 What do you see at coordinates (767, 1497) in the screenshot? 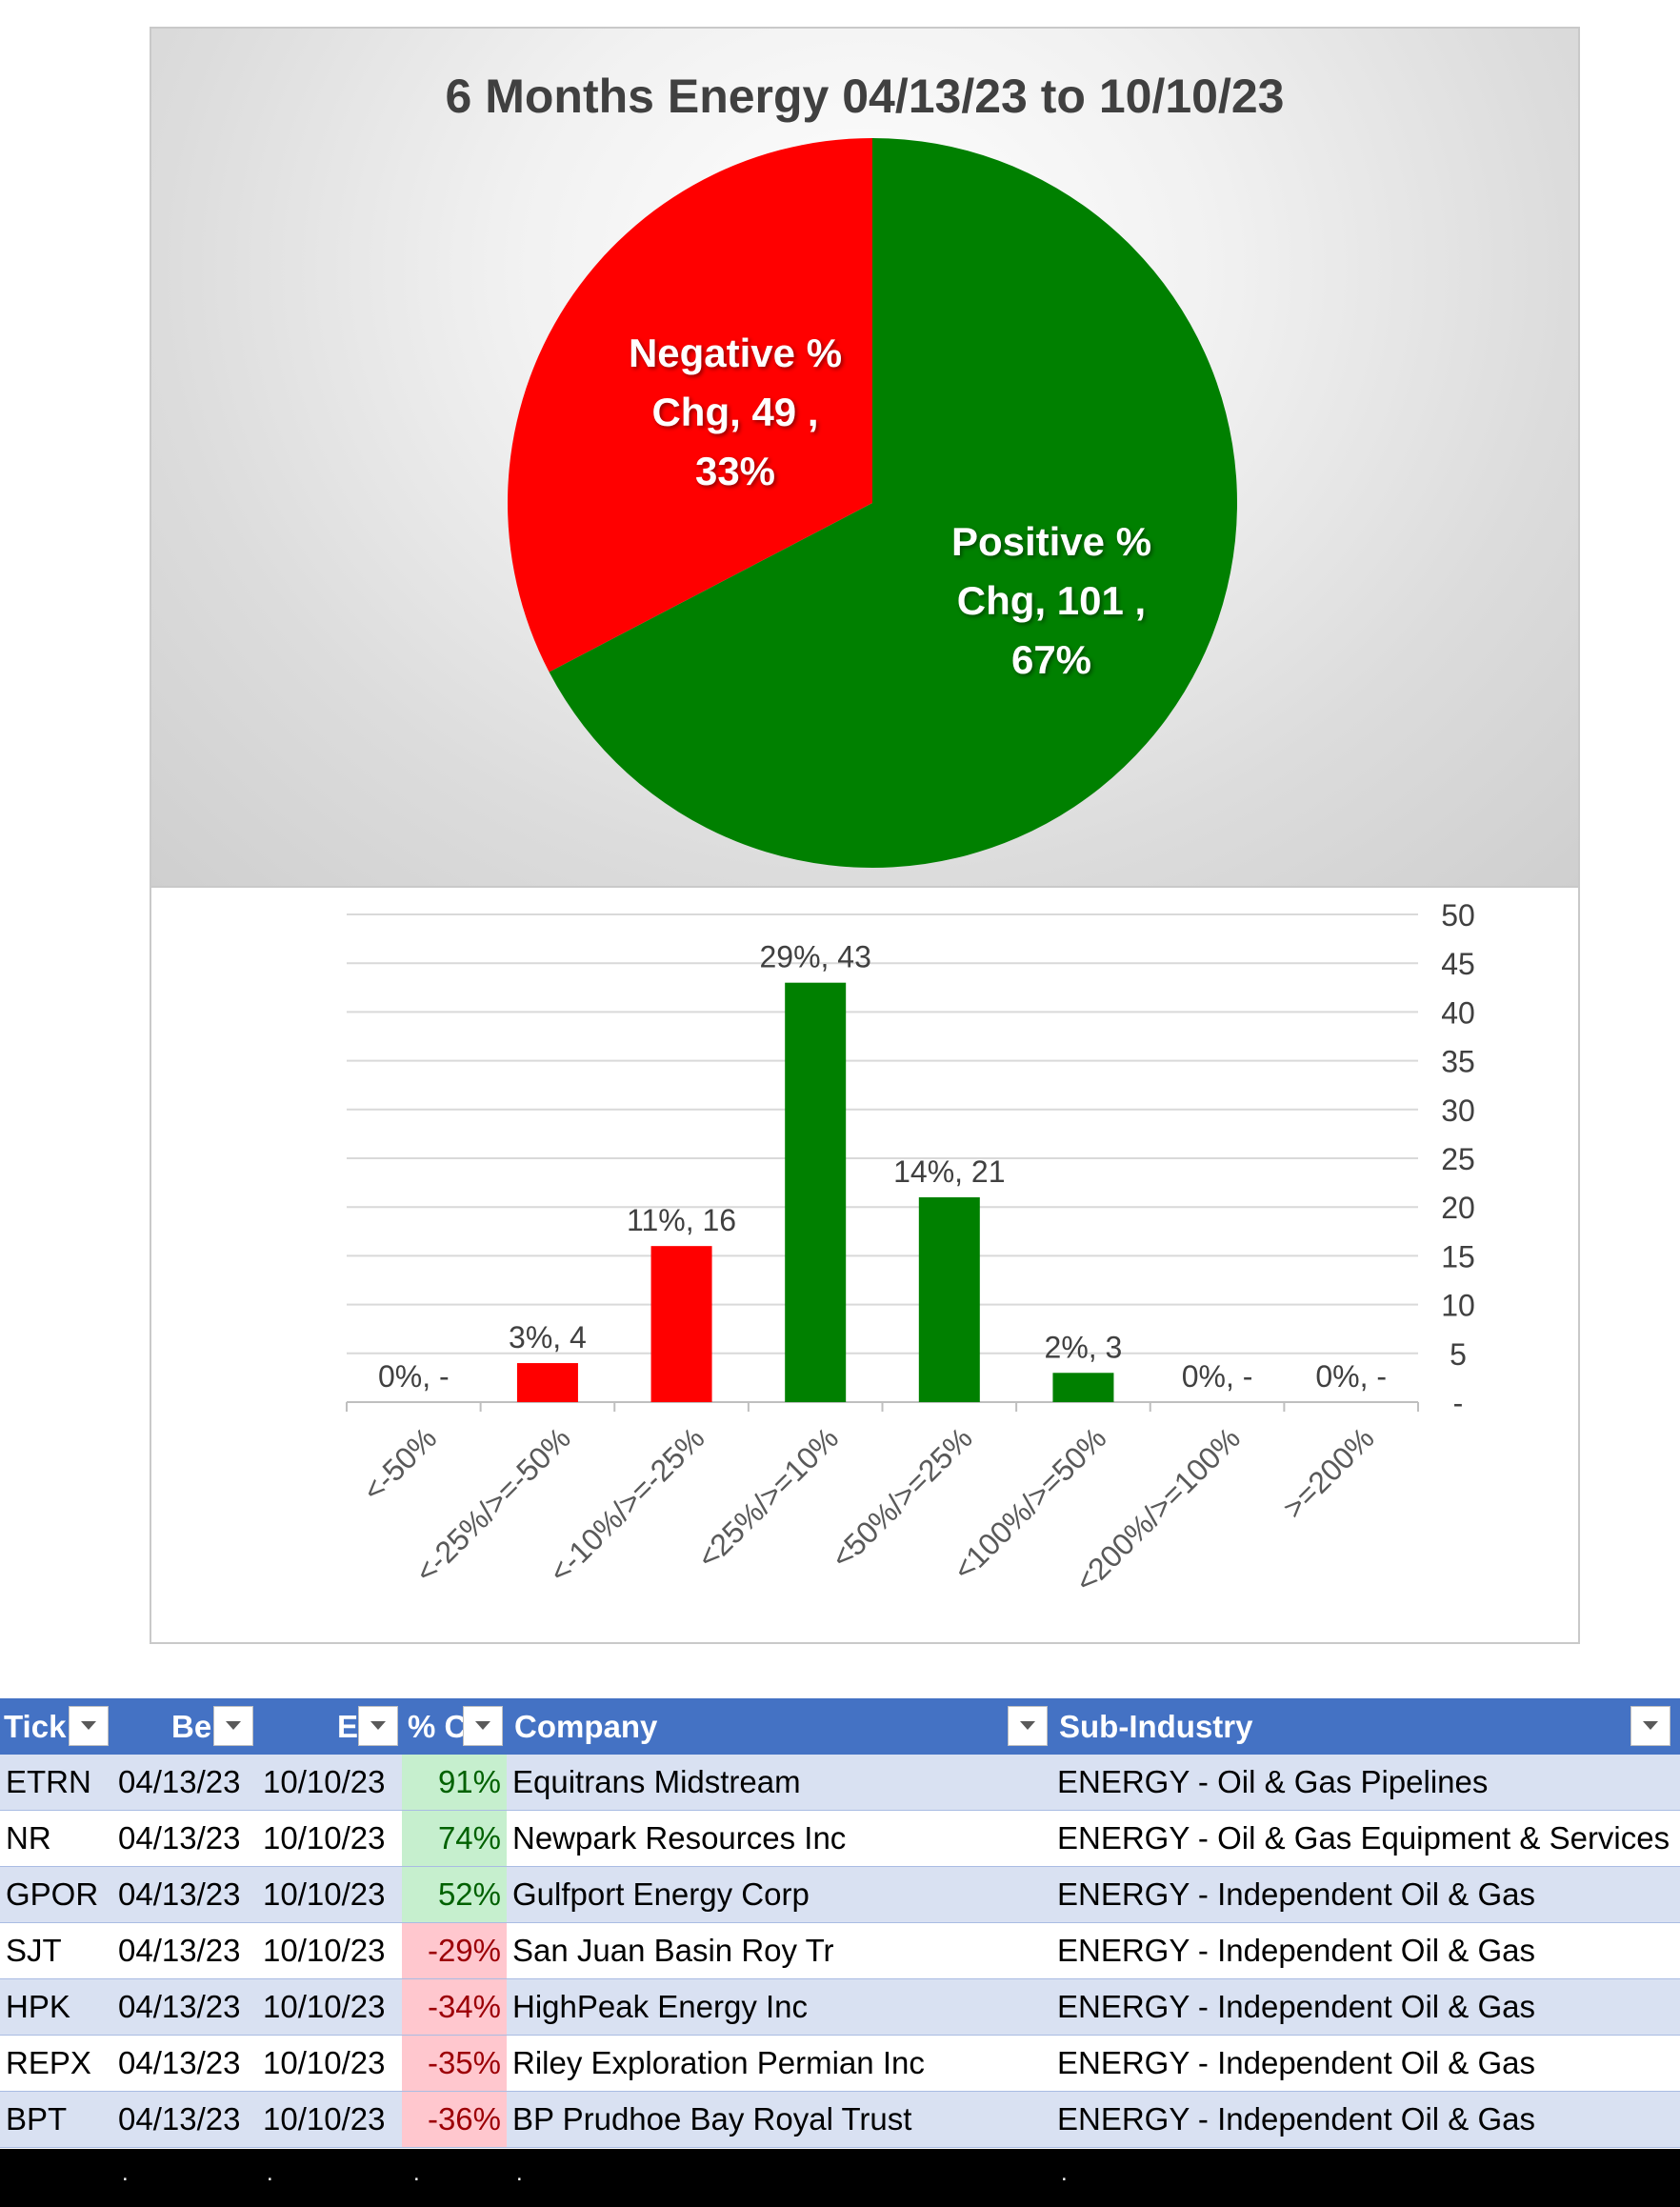
I see `x-category-label: <25%/>=10%` at bounding box center [767, 1497].